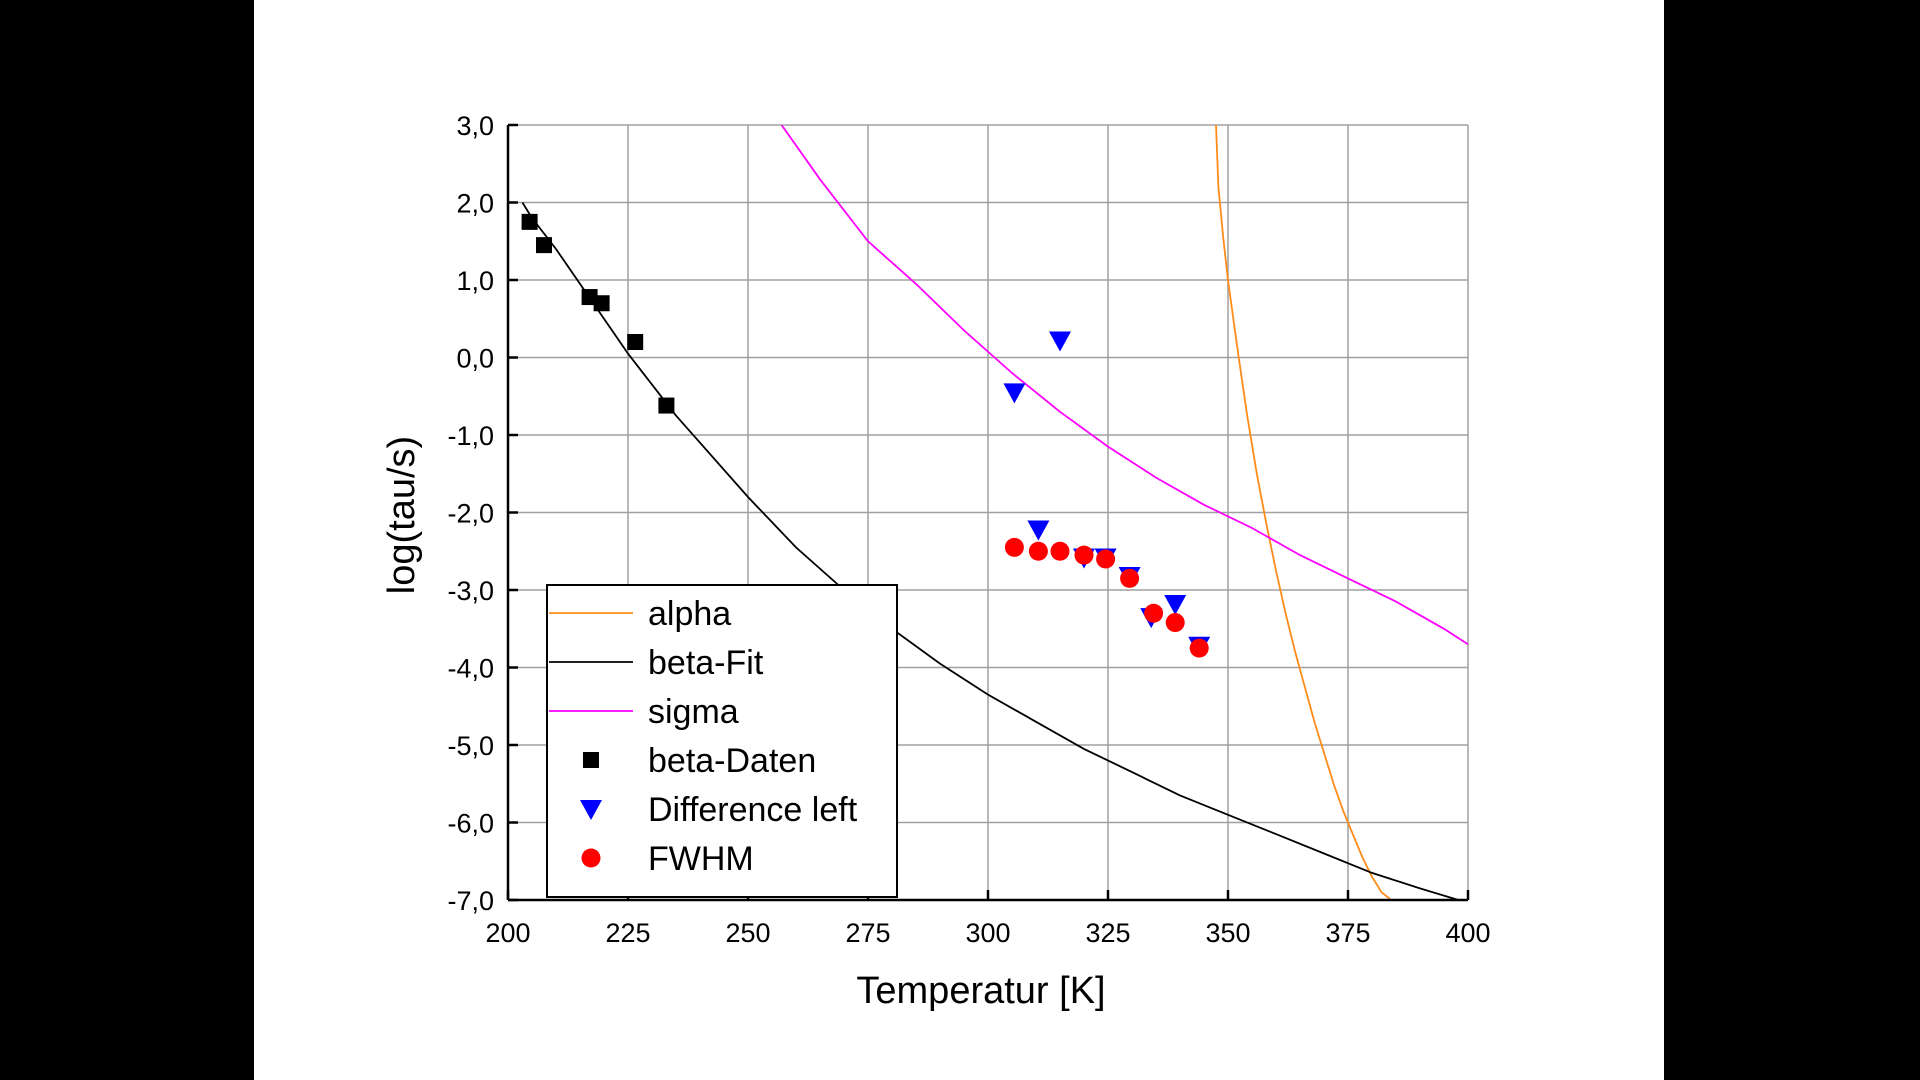 Image resolution: width=1920 pixels, height=1080 pixels. Describe the element at coordinates (475, 126) in the screenshot. I see `y-tick-label: 3,0` at that location.